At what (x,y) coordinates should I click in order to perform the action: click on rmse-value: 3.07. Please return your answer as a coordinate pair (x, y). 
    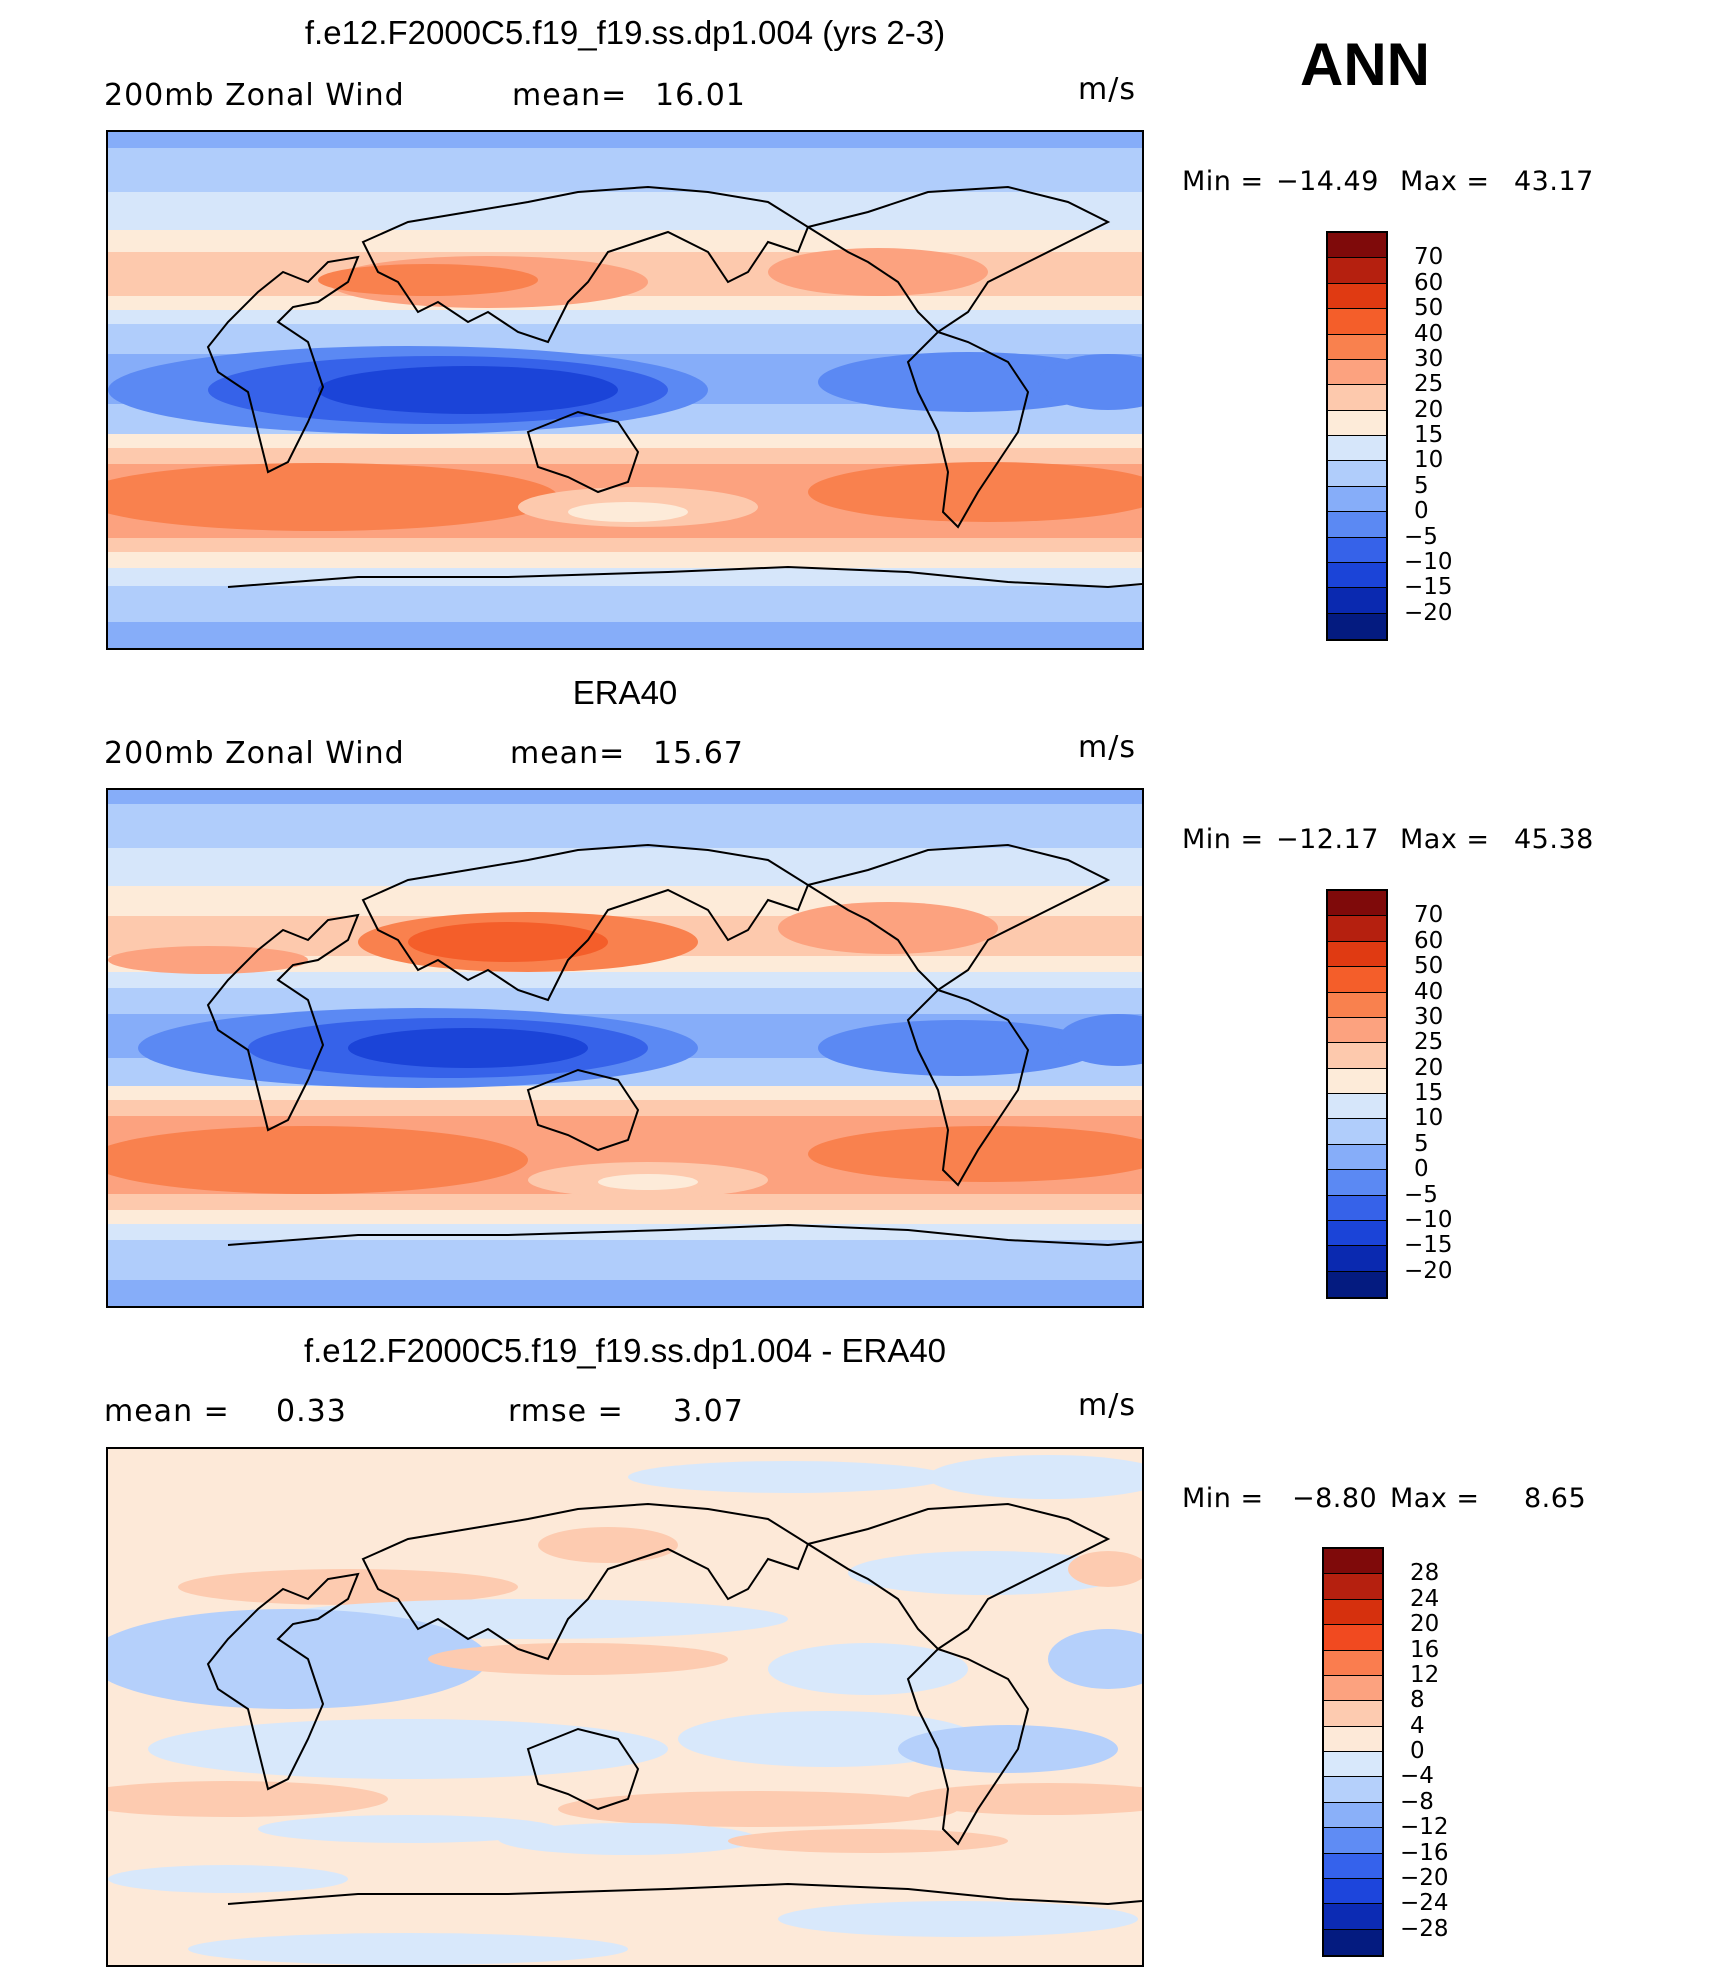
    Looking at the image, I should click on (708, 1411).